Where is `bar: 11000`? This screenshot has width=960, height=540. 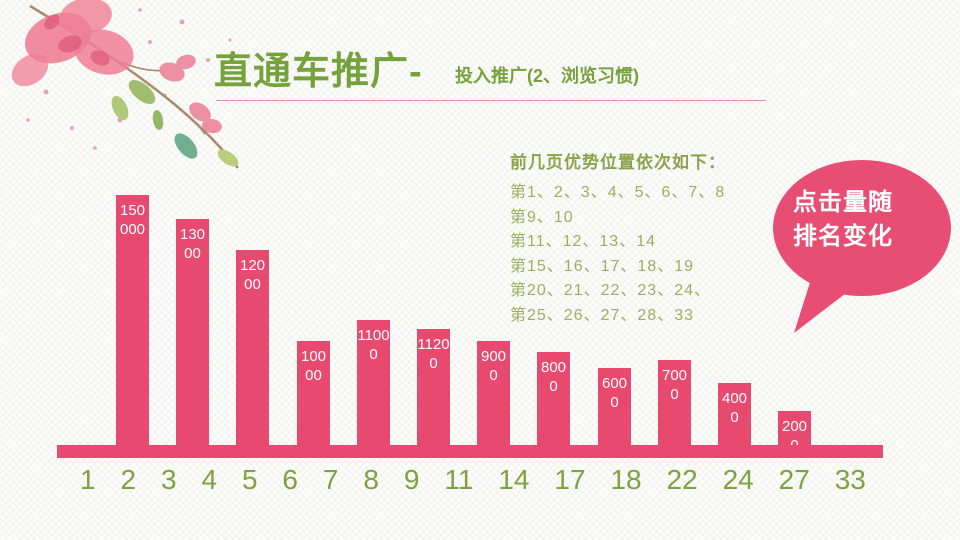
bar: 11000 is located at coordinates (373, 382).